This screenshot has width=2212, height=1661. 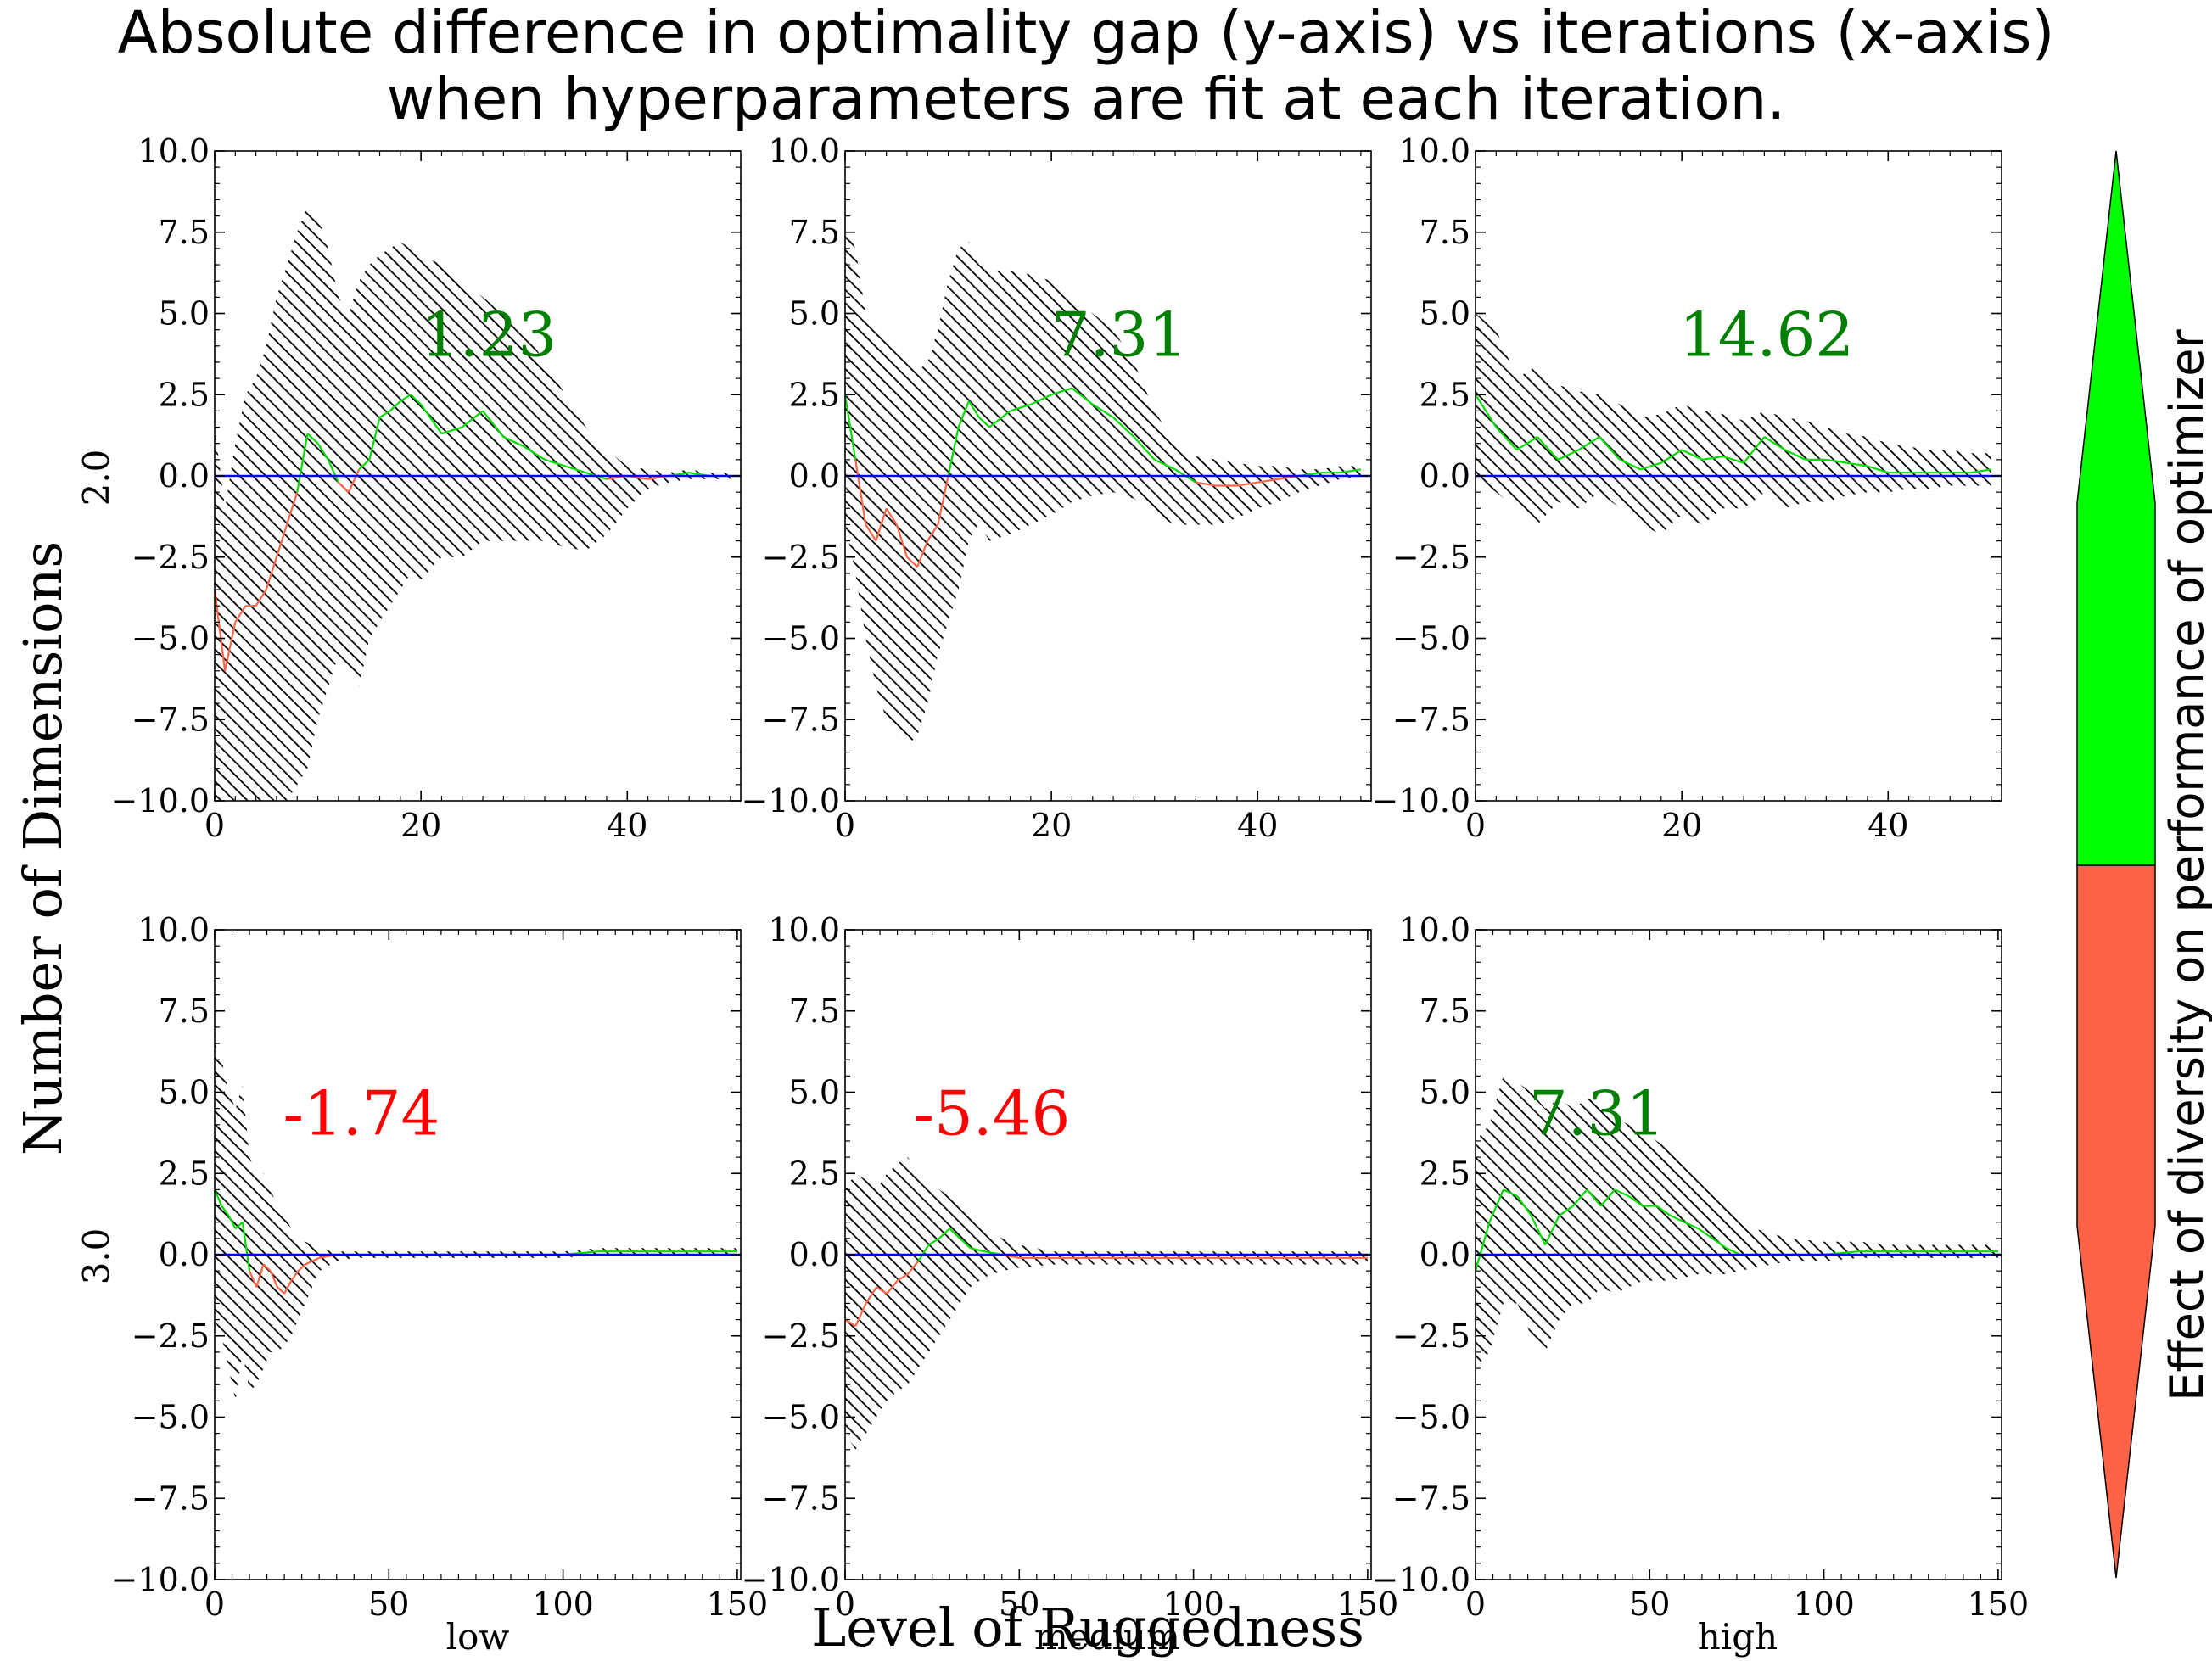 I want to click on column-label-medium: medium, so click(x=1107, y=1637).